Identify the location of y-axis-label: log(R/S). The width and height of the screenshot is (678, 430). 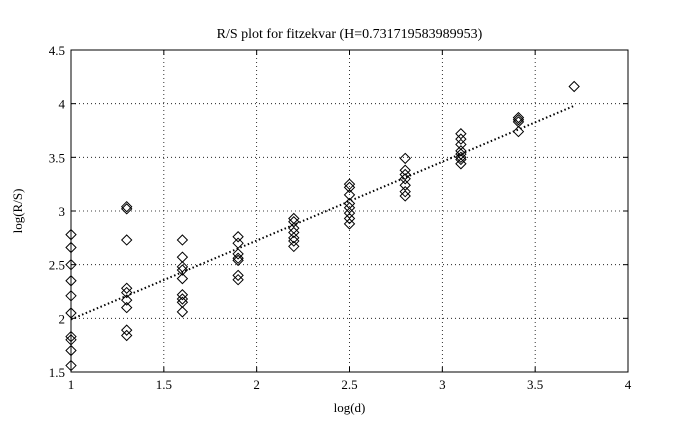
(17, 211).